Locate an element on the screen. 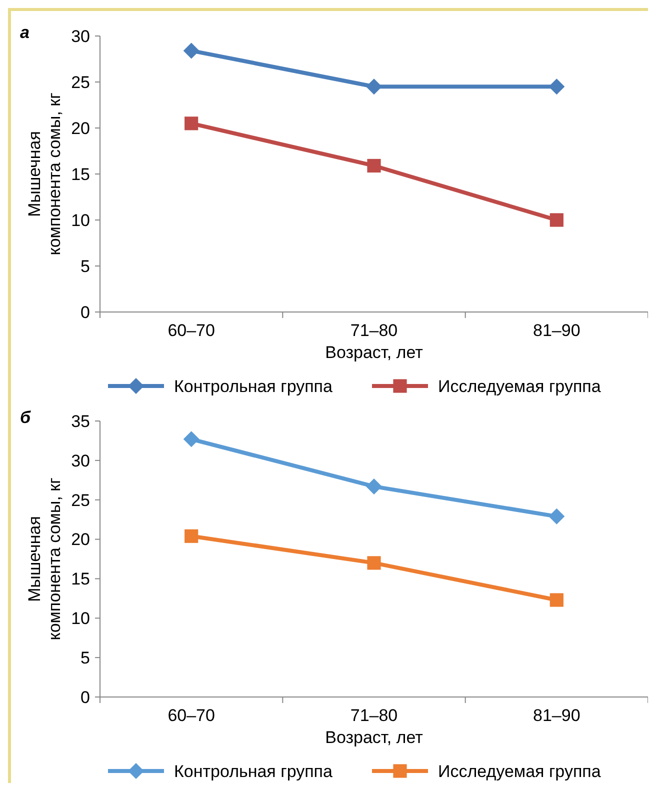  text: б is located at coordinates (25, 417).